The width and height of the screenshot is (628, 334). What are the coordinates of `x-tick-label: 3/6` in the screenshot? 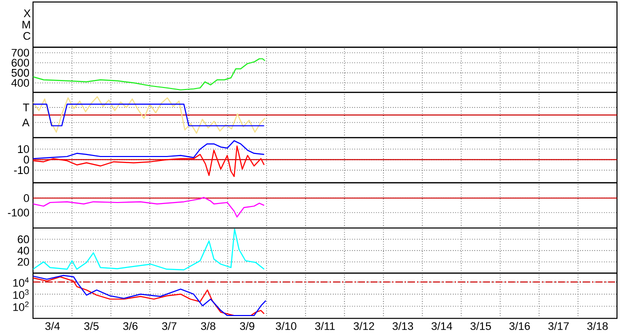 It's located at (130, 326).